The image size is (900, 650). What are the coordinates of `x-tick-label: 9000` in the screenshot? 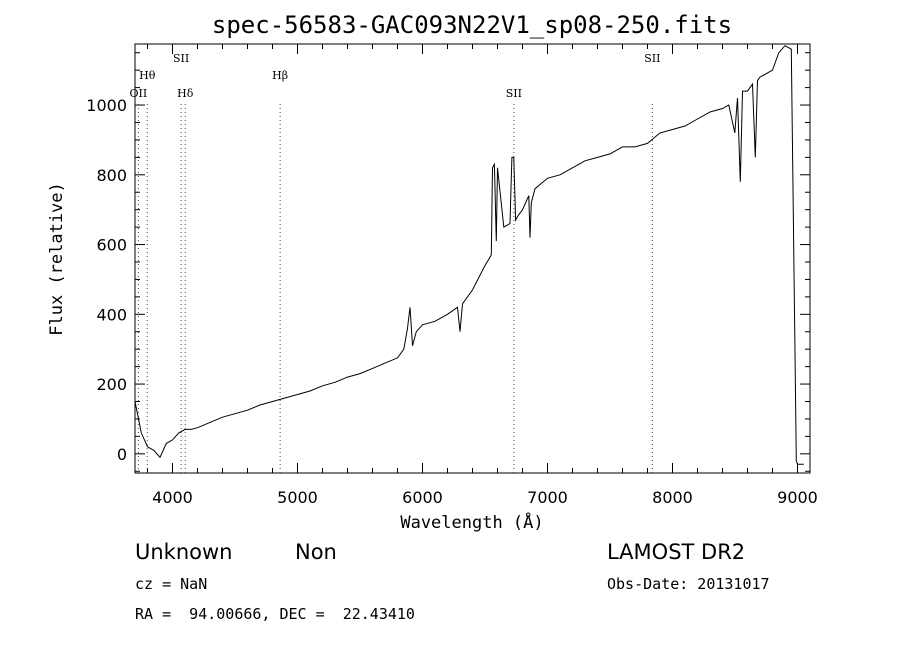 It's located at (797, 497).